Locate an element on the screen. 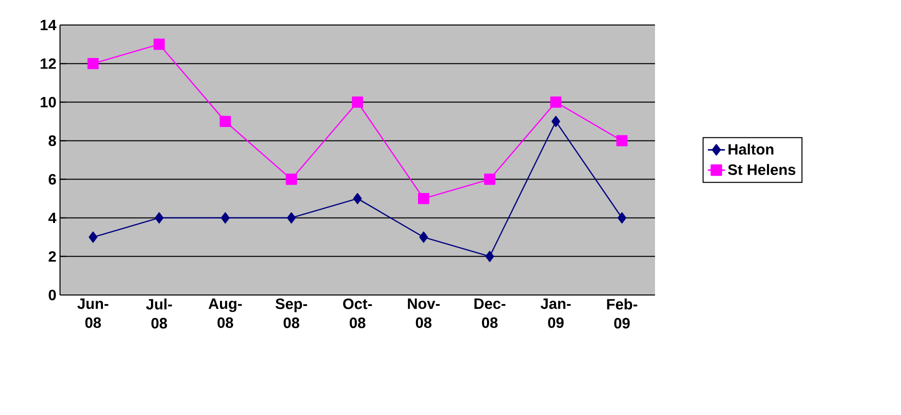 The width and height of the screenshot is (901, 415). x-tick-label: Dec-08 is located at coordinates (490, 313).